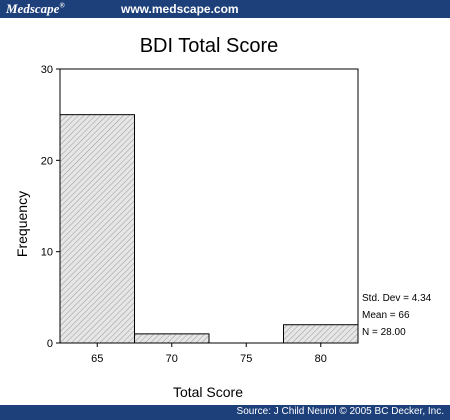  Describe the element at coordinates (172, 359) in the screenshot. I see `x-tick-label: 70` at that location.